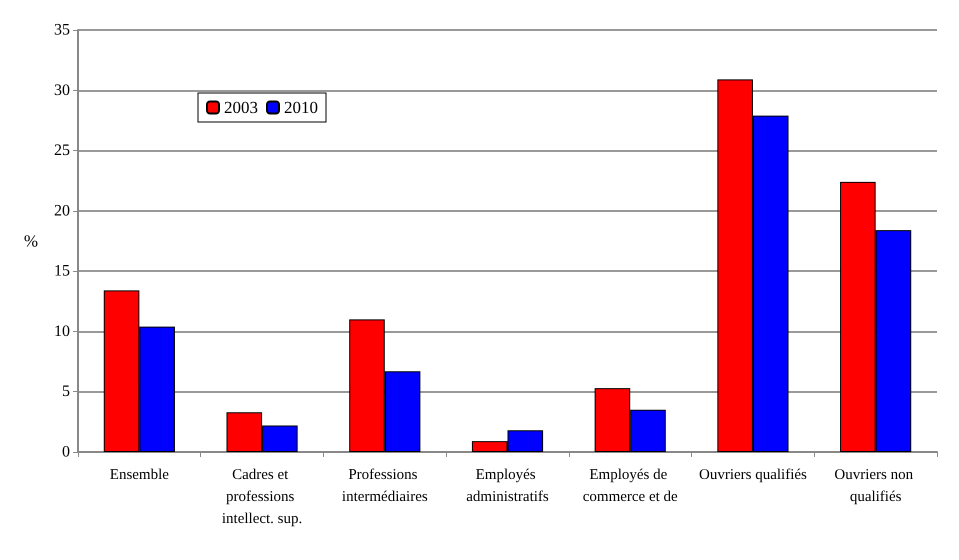 The height and width of the screenshot is (560, 959). I want to click on y-axis-title: %, so click(31, 241).